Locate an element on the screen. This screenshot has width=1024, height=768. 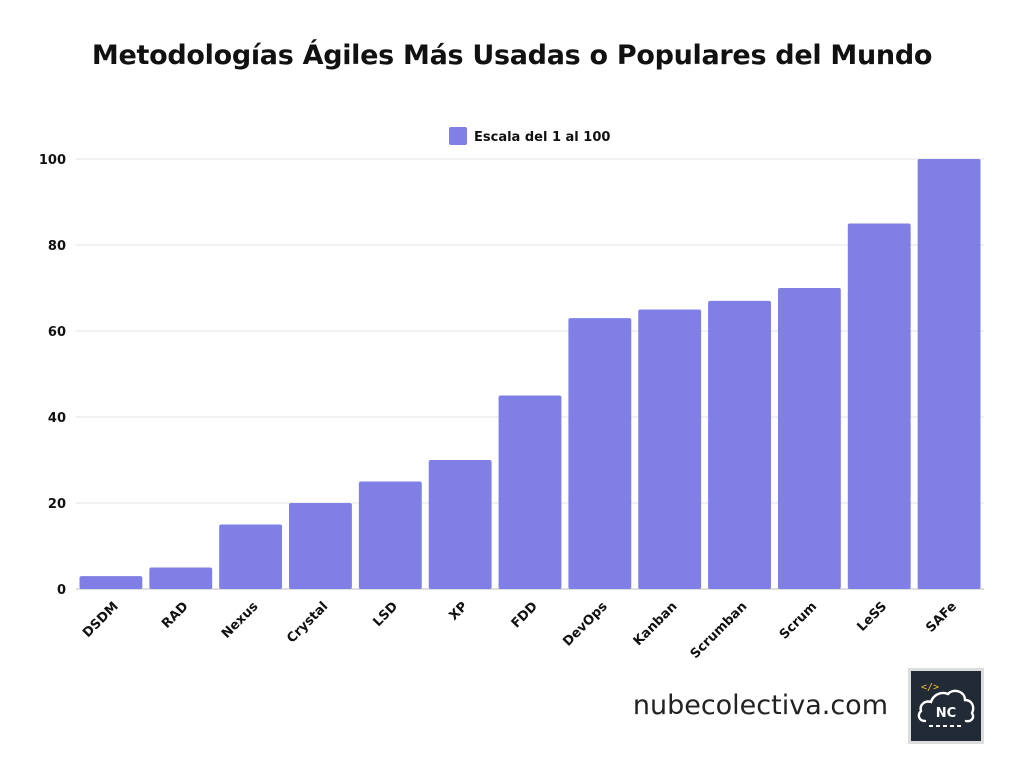
logo: </> NC is located at coordinates (946, 706).